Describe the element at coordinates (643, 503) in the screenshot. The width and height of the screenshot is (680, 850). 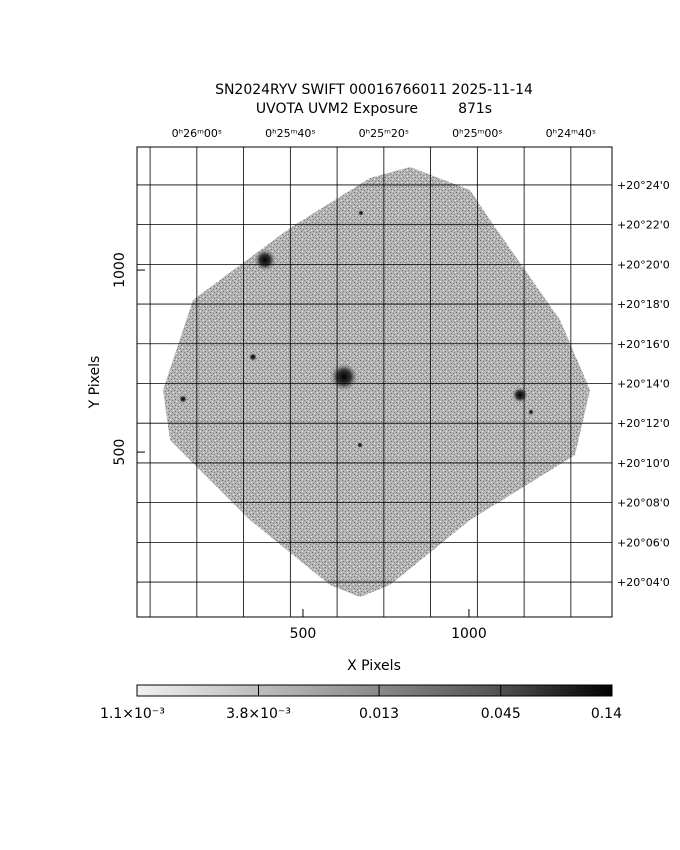
I see `y2-tick-label: +20°08'0` at that location.